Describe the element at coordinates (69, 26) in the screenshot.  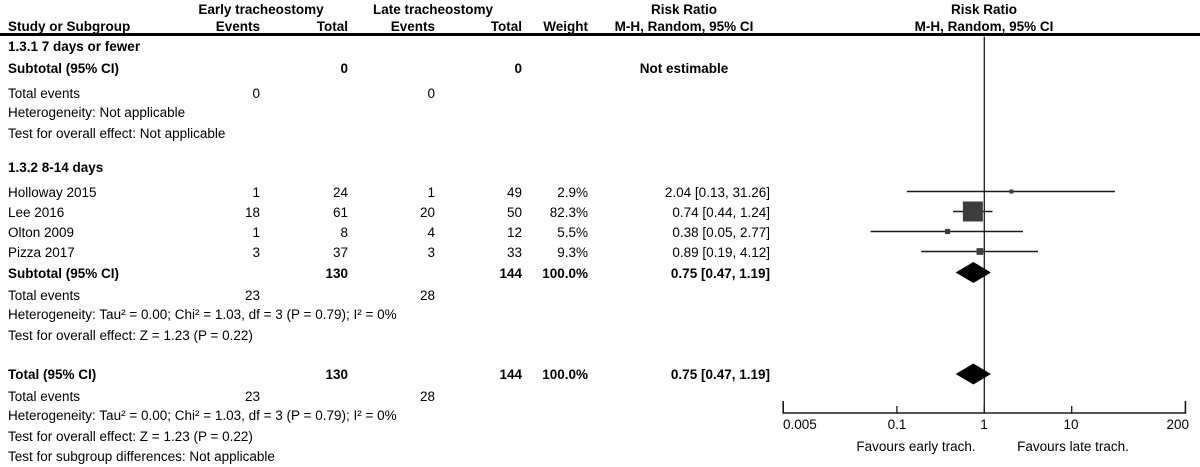
I see `study-column-header: Study or Subgroup` at that location.